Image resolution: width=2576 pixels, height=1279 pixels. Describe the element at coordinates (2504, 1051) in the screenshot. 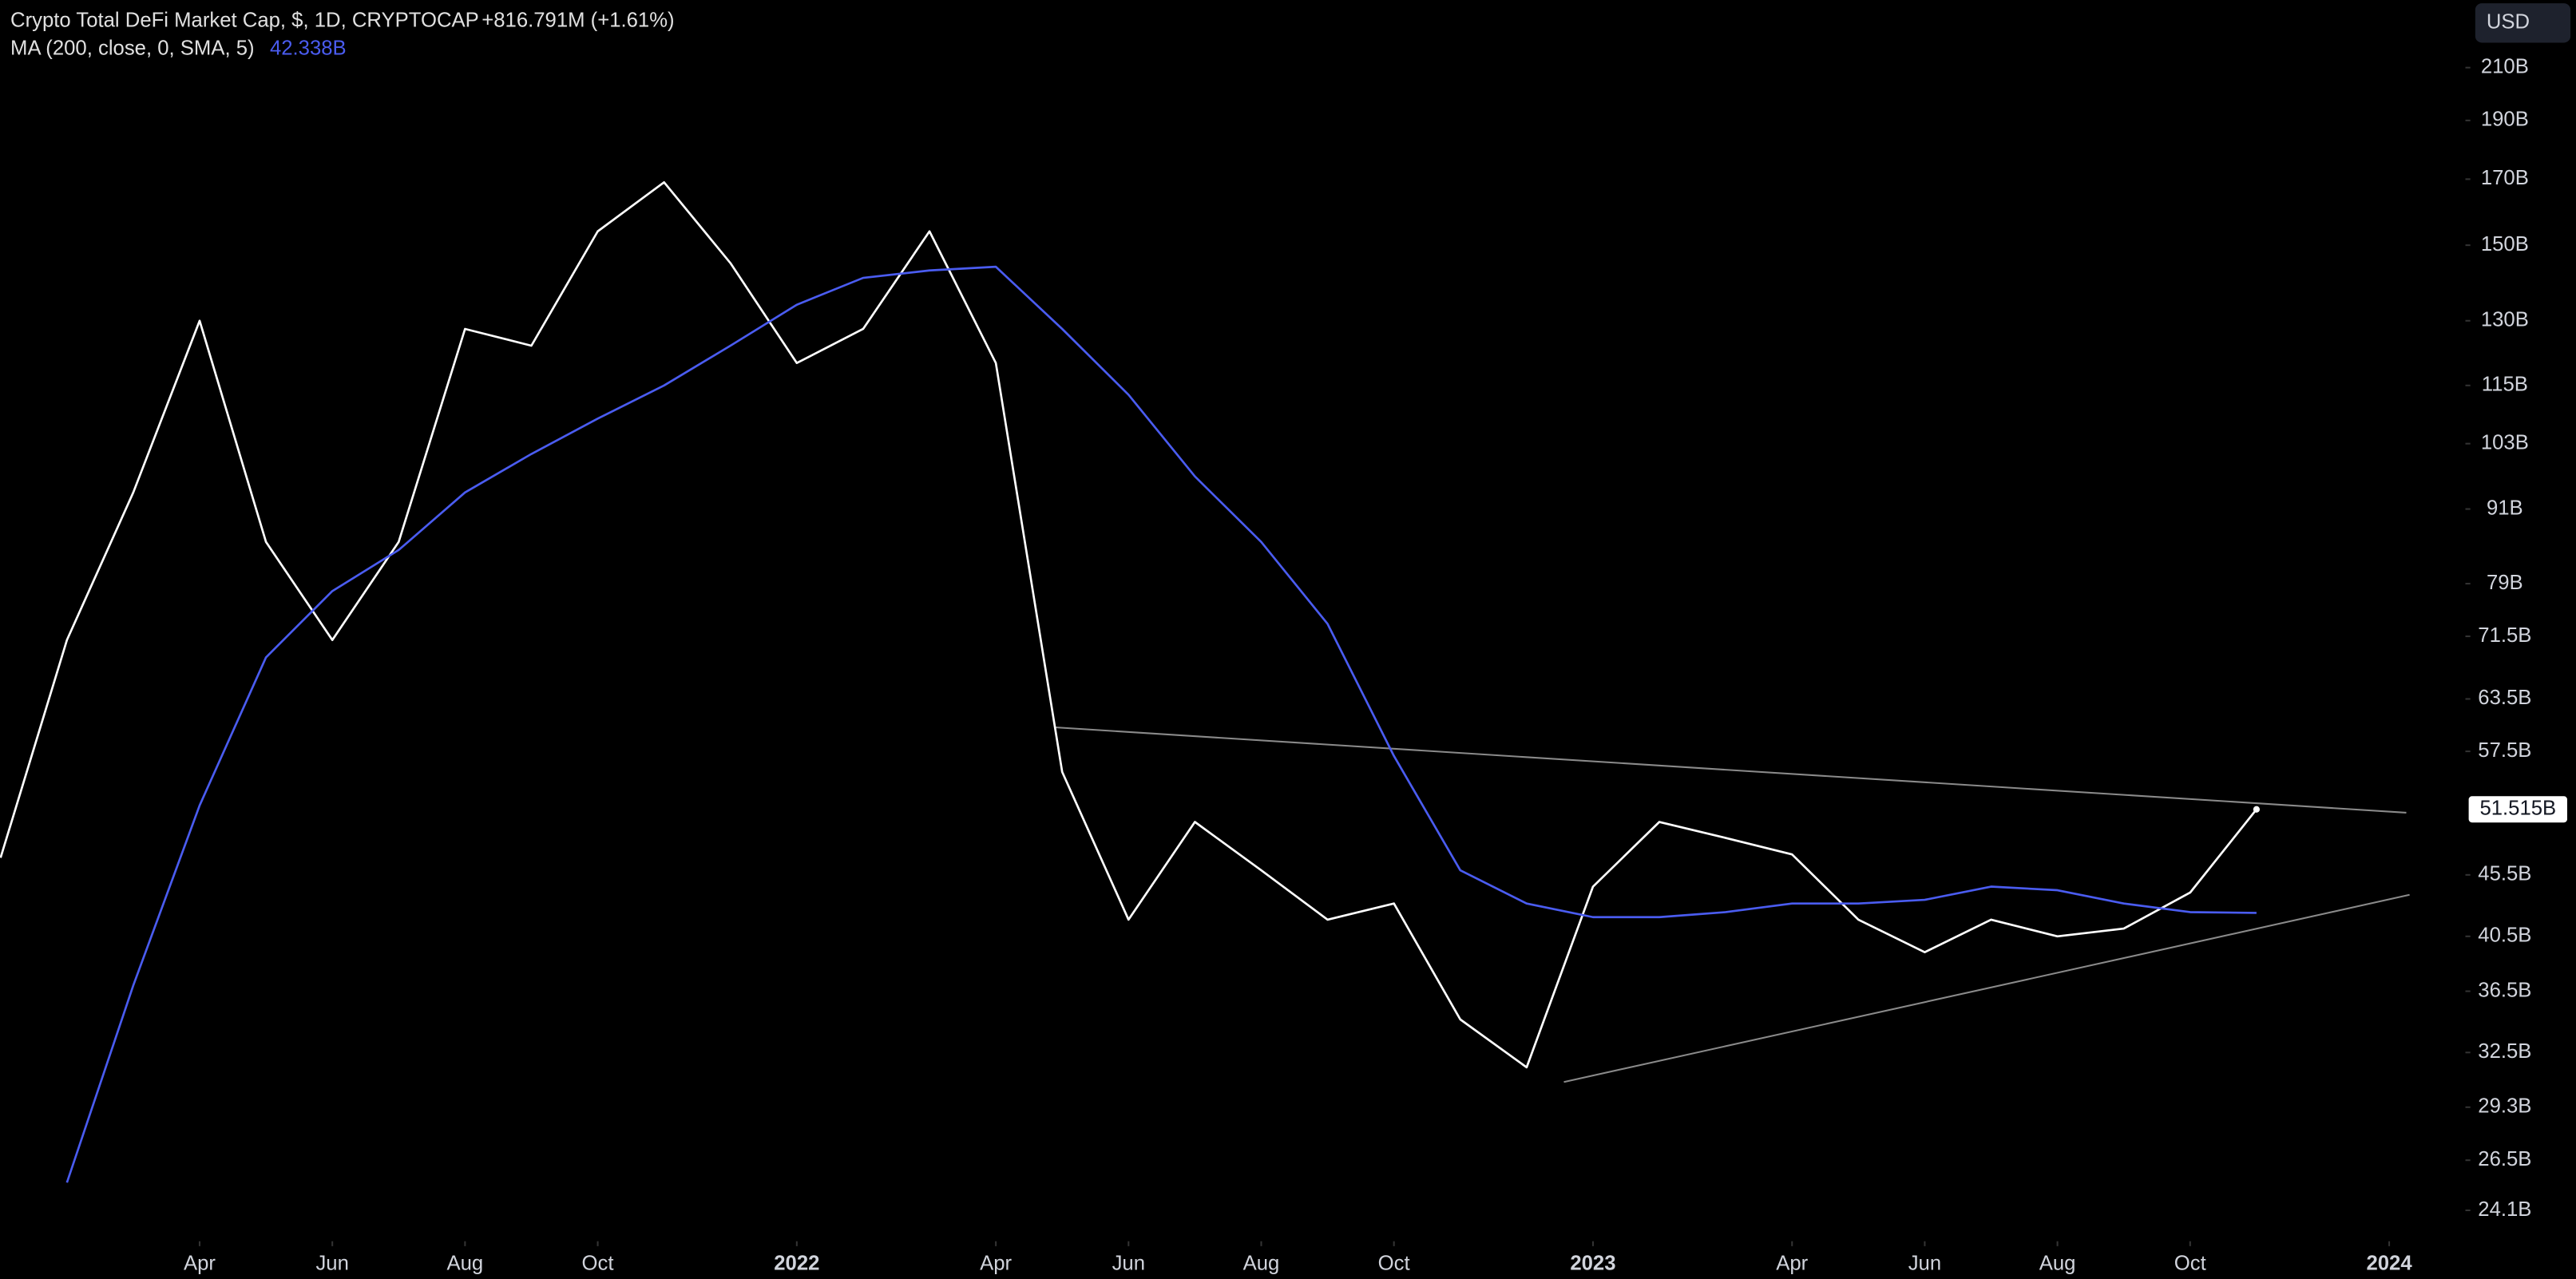

I see `y-tick-label: 32.5B` at that location.